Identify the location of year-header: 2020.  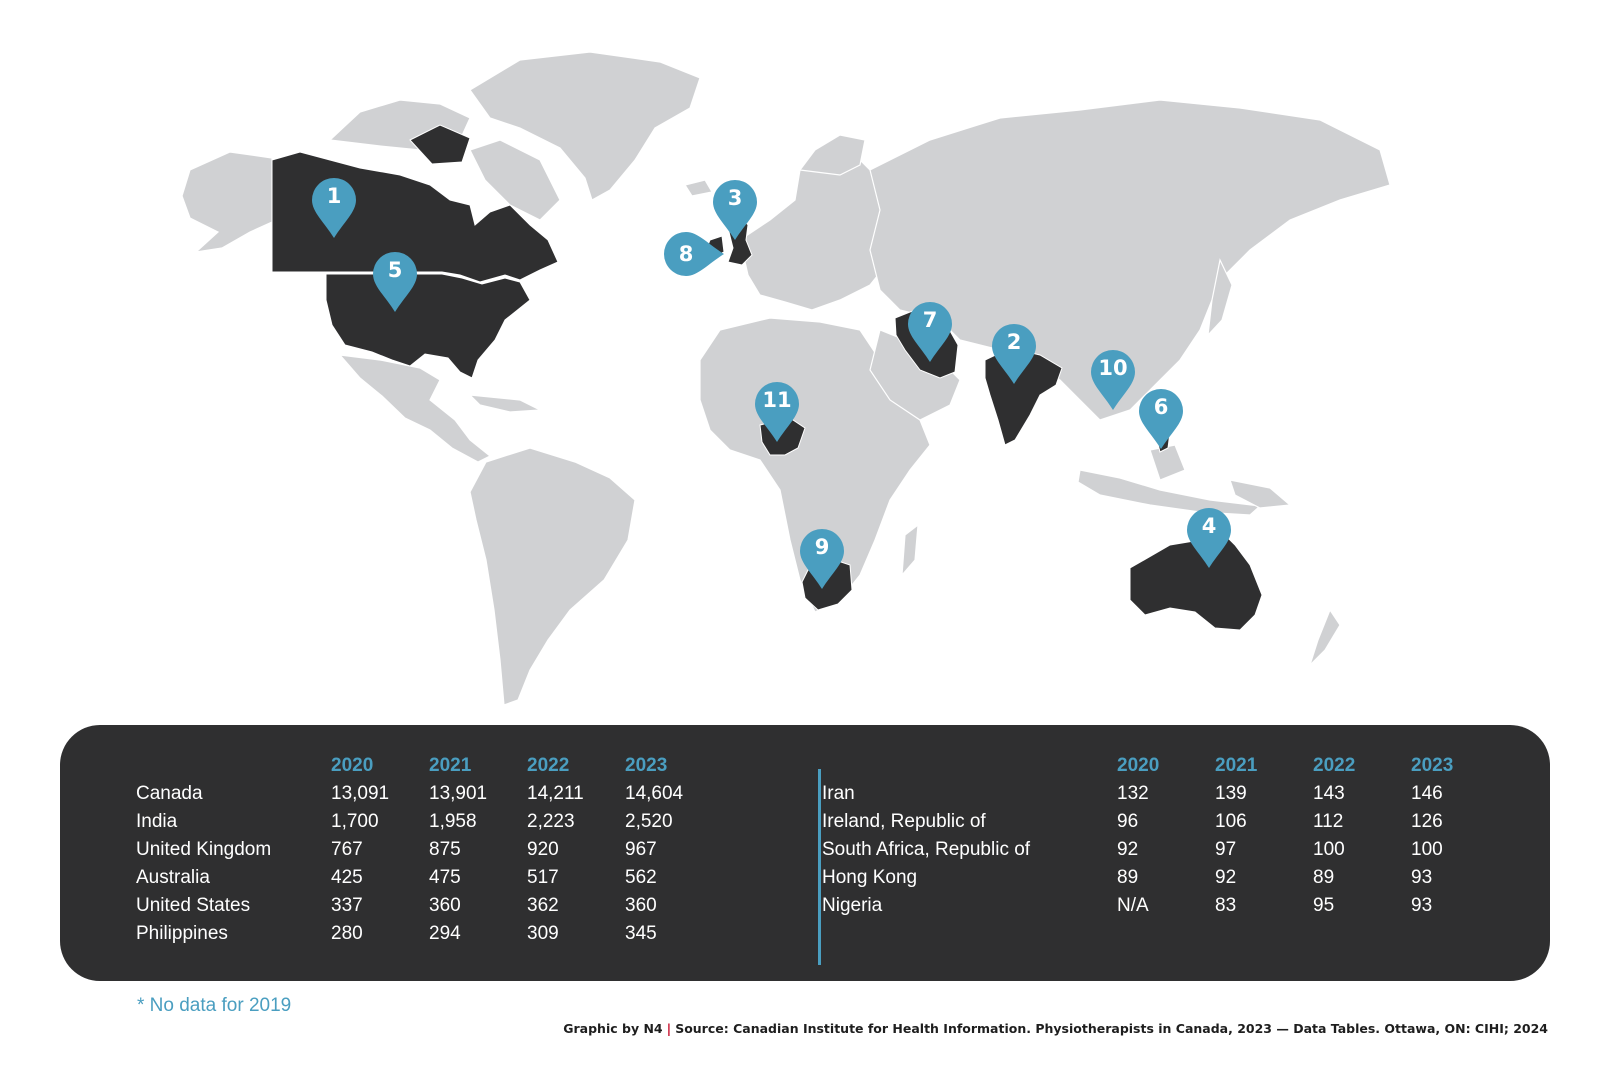
(1138, 765).